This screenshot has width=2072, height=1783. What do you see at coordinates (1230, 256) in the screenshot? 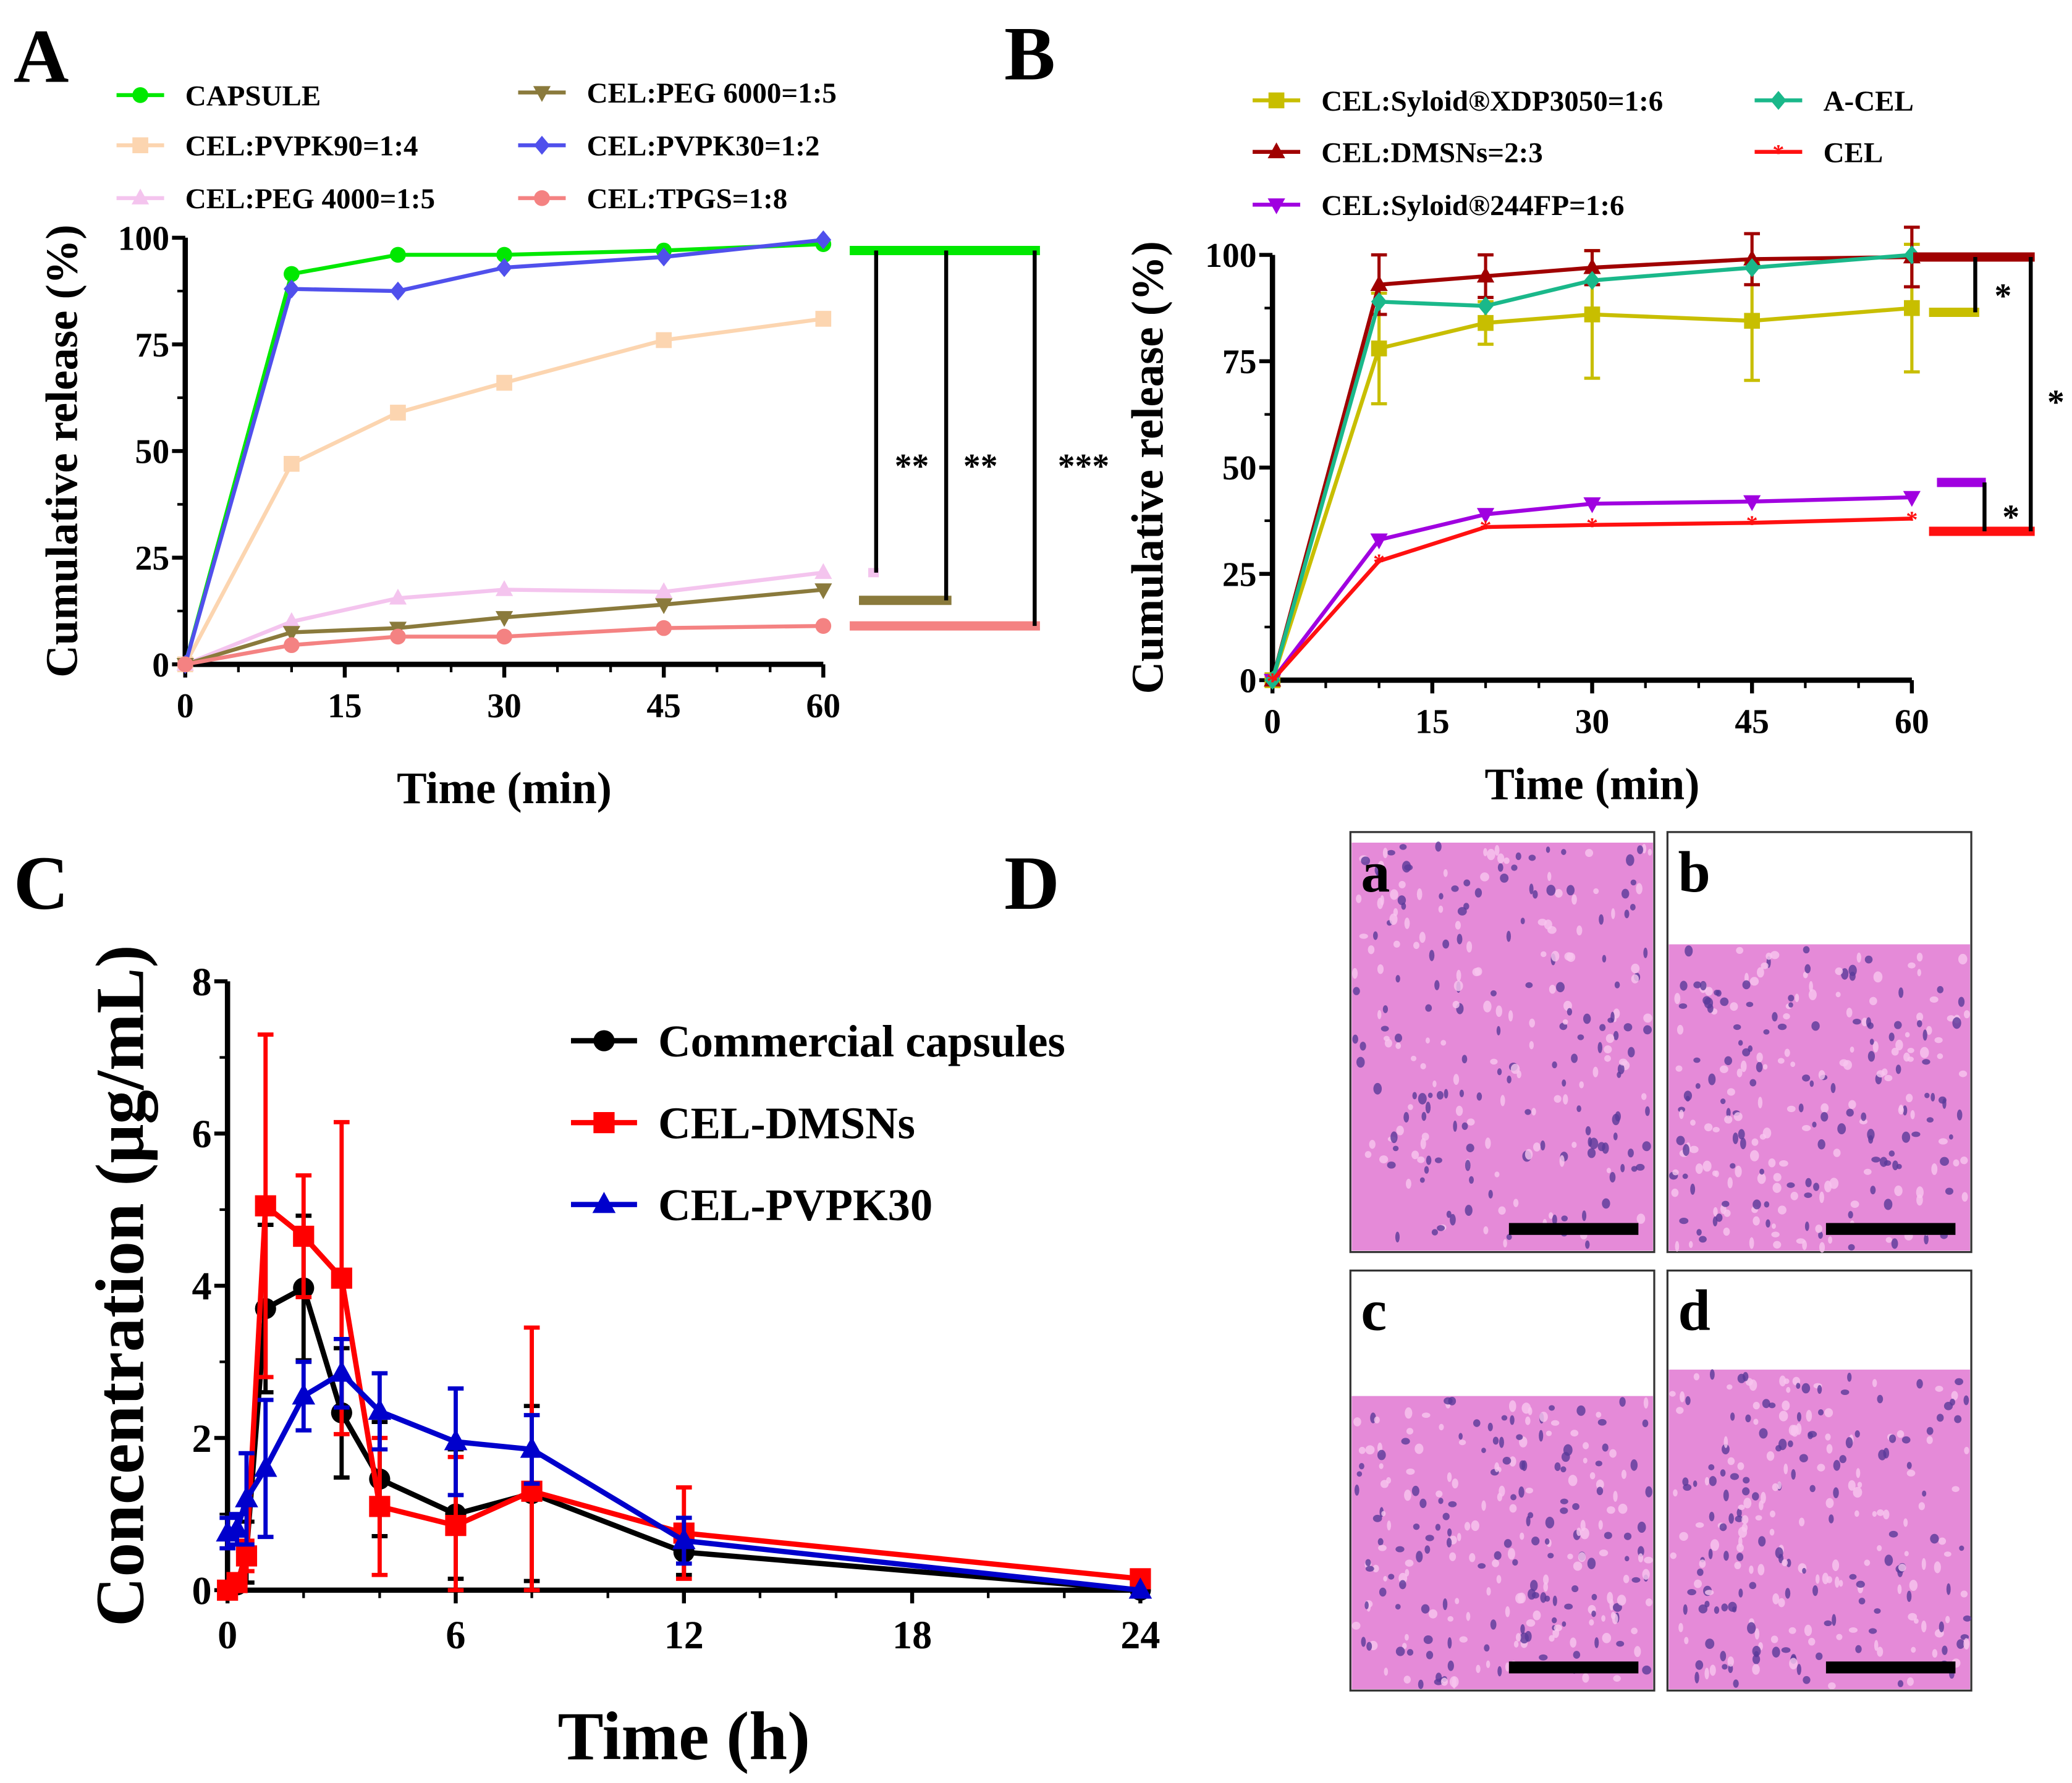
I see `y-tick-label: 100` at bounding box center [1230, 256].